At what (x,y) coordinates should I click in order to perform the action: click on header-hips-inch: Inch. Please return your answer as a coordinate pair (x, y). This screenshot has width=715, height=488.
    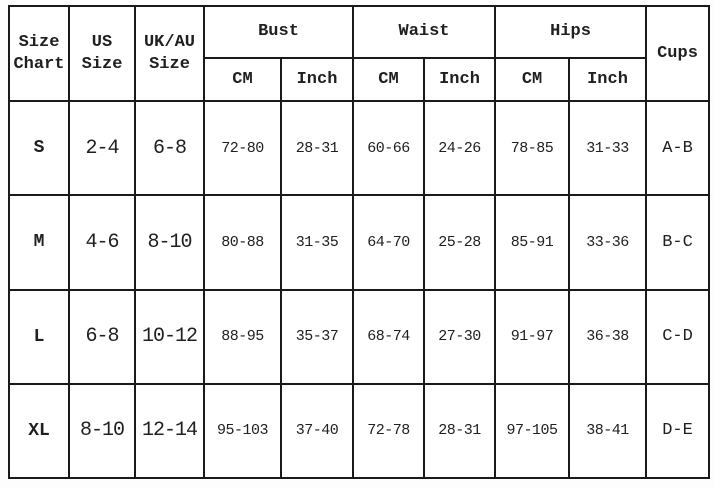
    Looking at the image, I should click on (608, 79).